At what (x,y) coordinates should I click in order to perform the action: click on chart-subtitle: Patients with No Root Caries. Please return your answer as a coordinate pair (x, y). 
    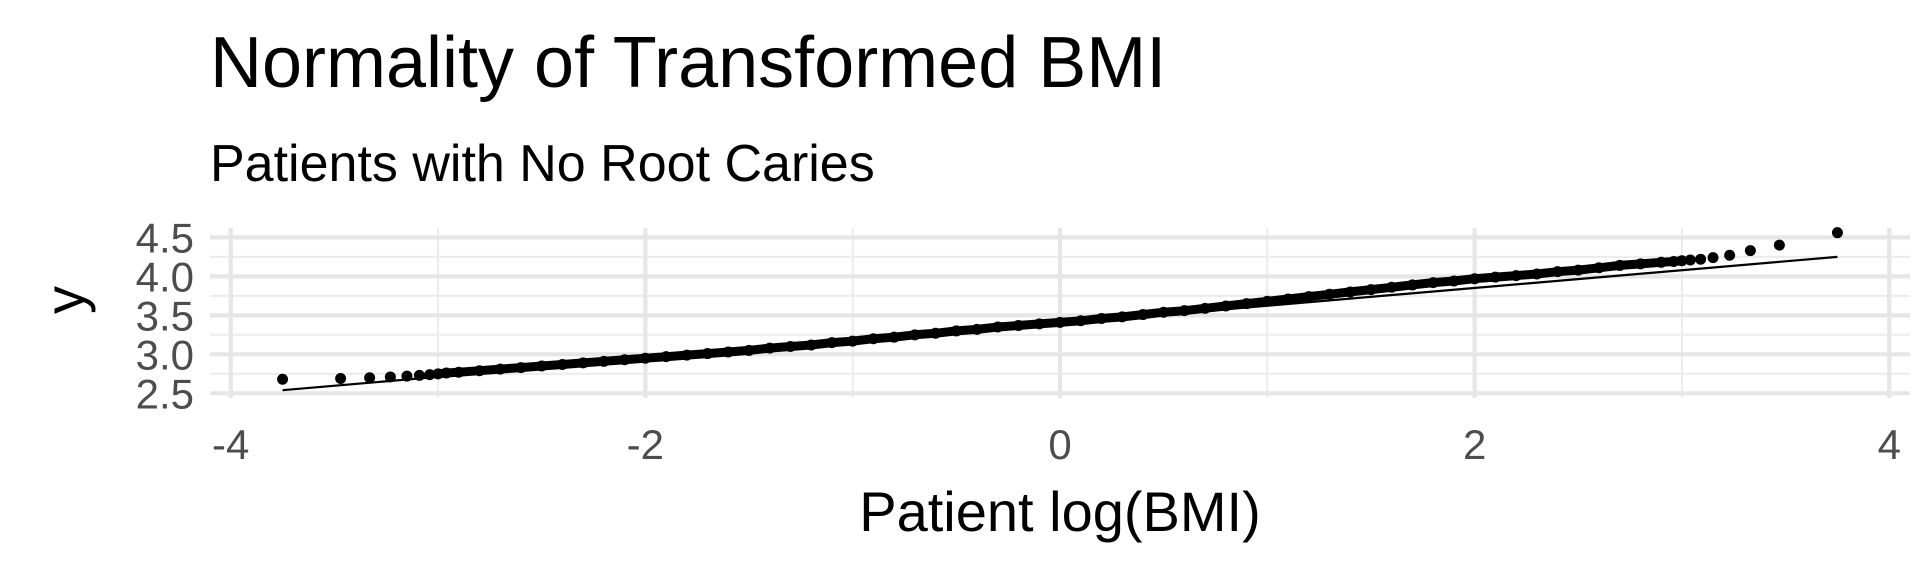
    Looking at the image, I should click on (542, 164).